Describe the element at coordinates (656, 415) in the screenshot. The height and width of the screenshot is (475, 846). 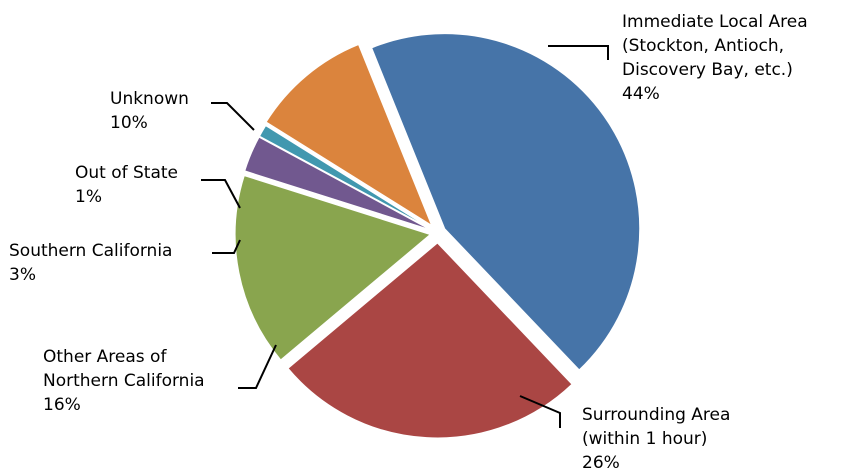
I see `data-label-line: Surrounding Area` at that location.